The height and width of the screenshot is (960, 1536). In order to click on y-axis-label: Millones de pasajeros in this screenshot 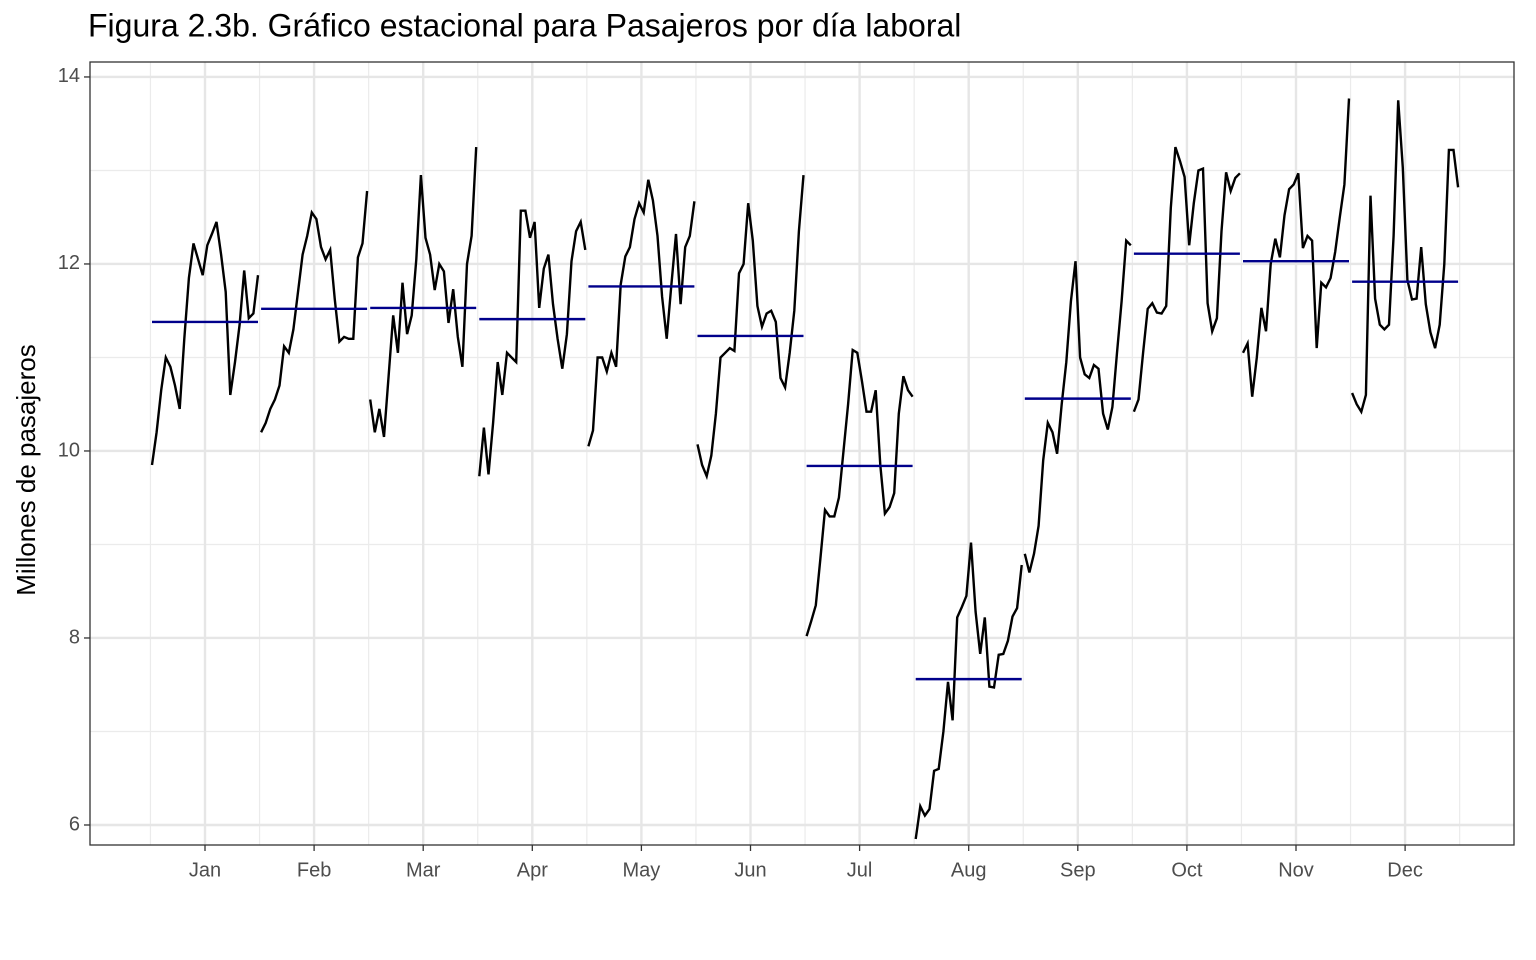, I will do `click(26, 469)`.